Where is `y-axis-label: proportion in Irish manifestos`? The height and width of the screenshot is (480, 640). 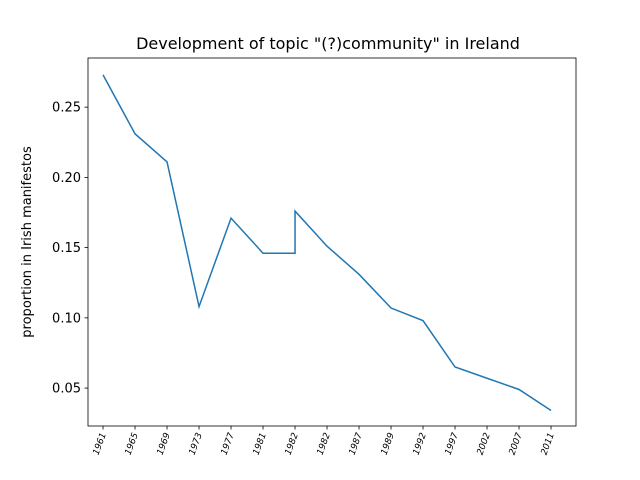 y-axis-label: proportion in Irish manifestos is located at coordinates (27, 242).